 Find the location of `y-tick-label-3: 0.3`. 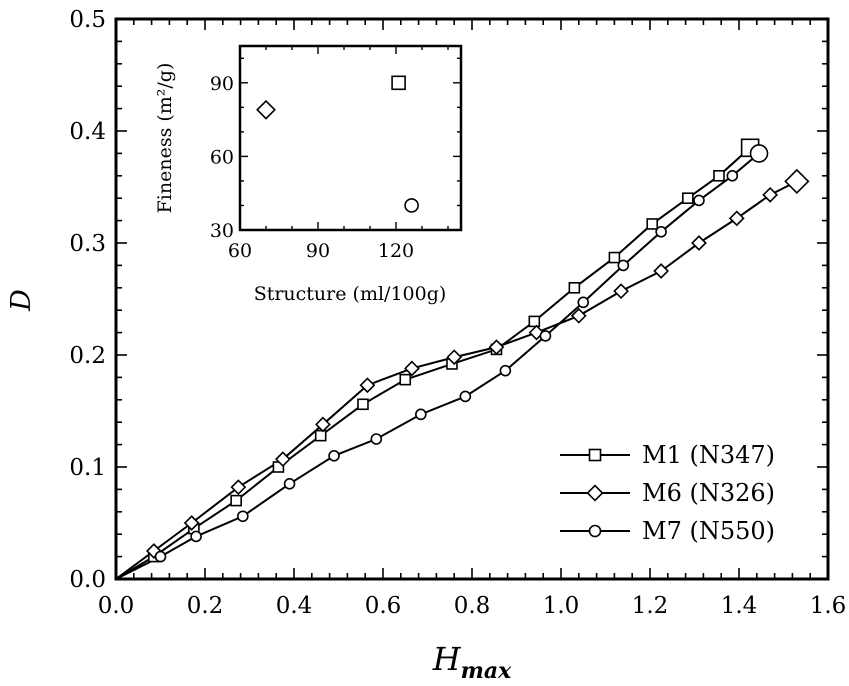

y-tick-label-3: 0.3 is located at coordinates (87, 244).